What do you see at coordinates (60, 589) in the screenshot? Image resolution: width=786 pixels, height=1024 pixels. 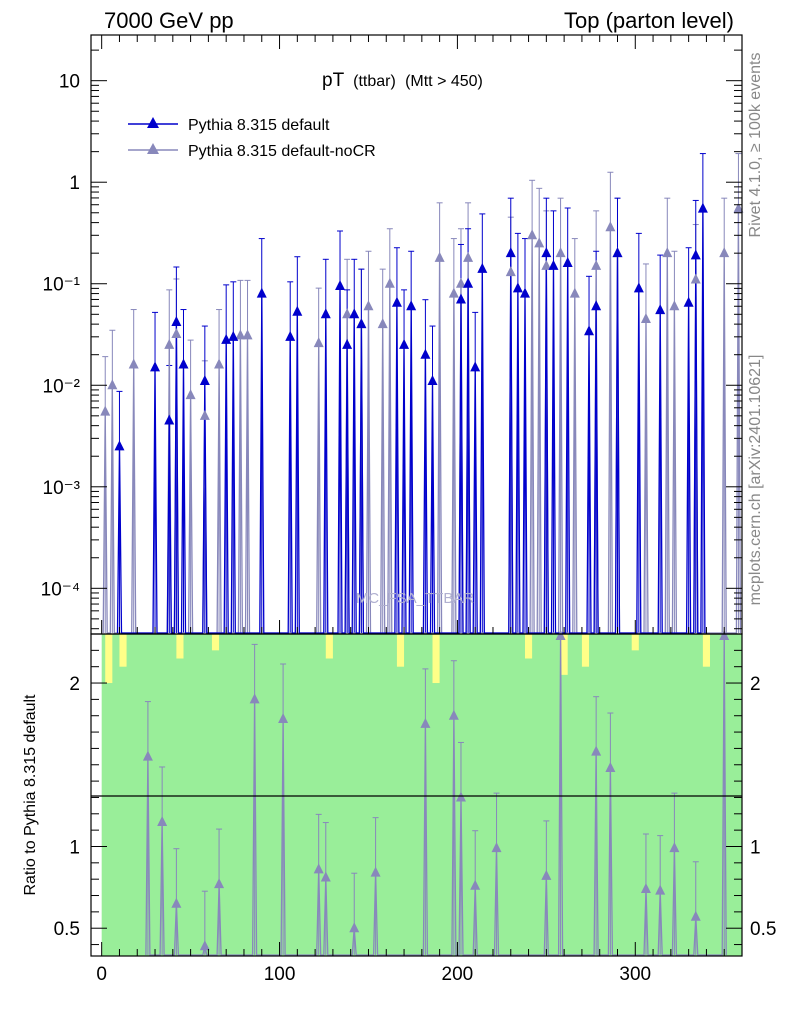 I see `main-y-tick-label: 10⁻⁴` at bounding box center [60, 589].